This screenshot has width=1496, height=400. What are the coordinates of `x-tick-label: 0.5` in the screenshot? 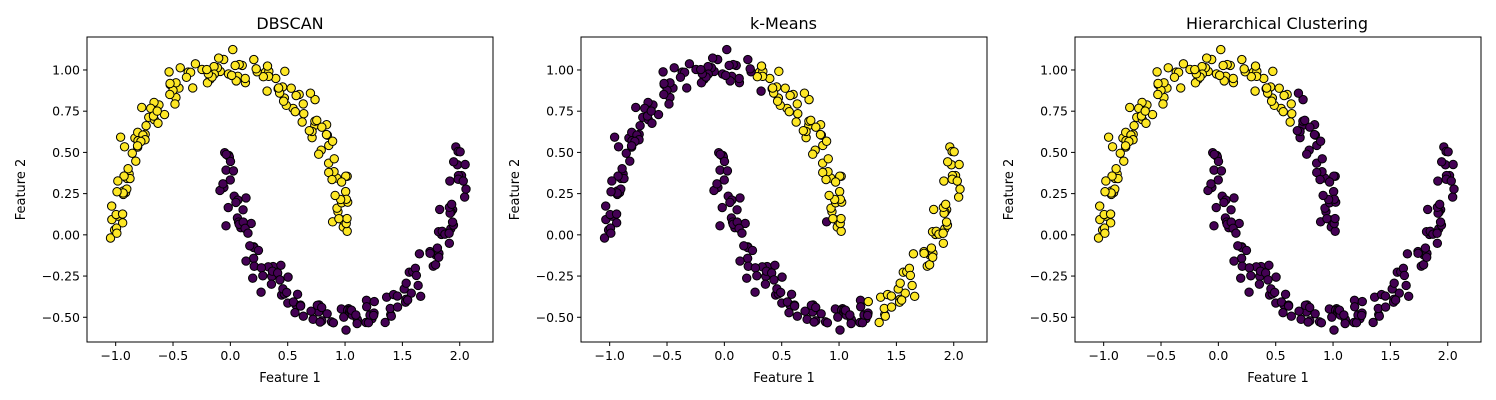 It's located at (782, 355).